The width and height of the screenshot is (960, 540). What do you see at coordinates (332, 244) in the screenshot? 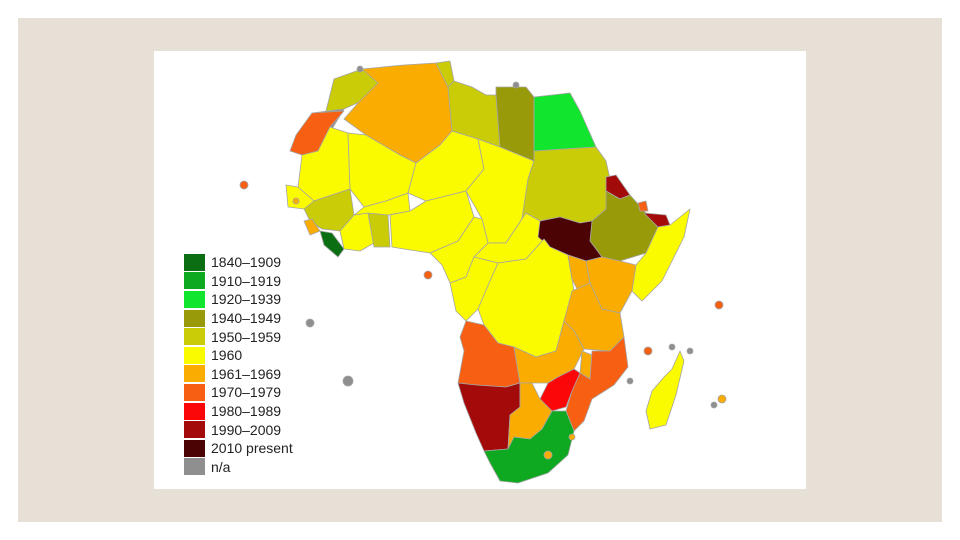
I see `region-liberia` at bounding box center [332, 244].